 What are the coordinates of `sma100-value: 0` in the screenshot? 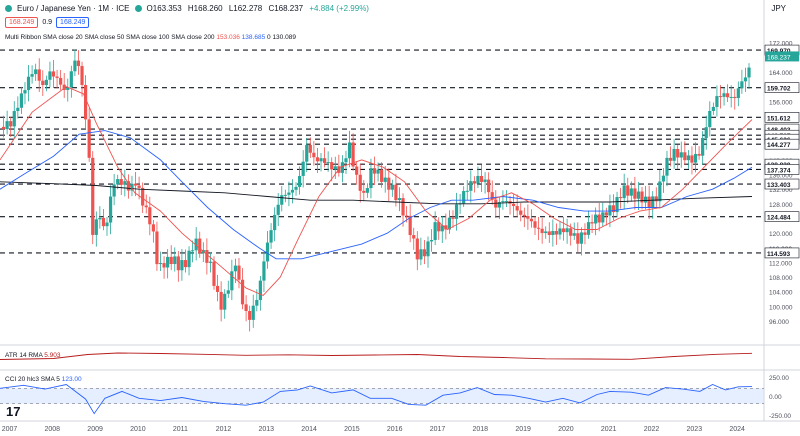 It's located at (269, 37).